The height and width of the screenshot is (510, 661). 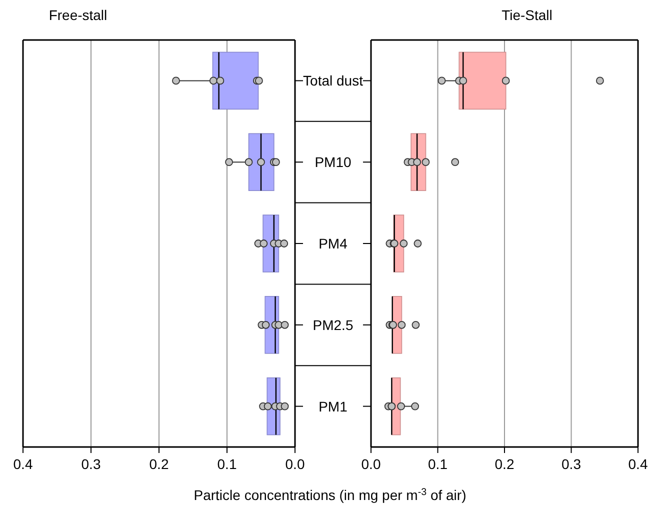 What do you see at coordinates (333, 244) in the screenshot?
I see `y-tick-label: PM4` at bounding box center [333, 244].